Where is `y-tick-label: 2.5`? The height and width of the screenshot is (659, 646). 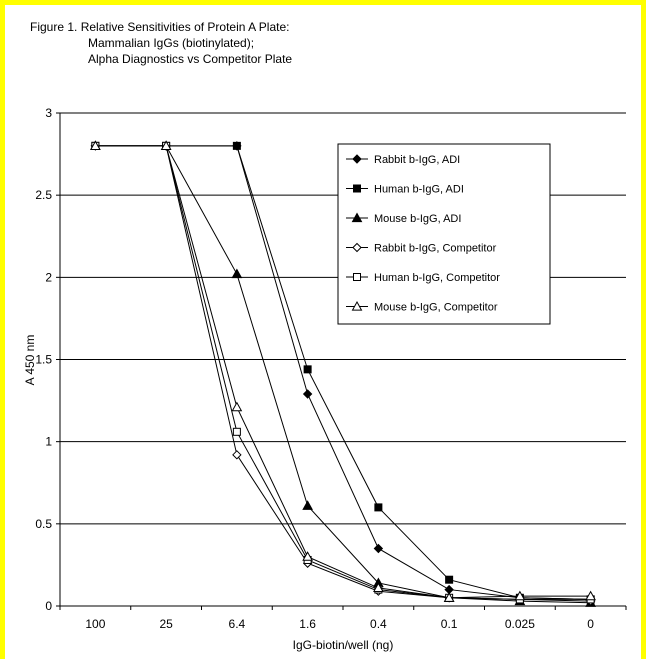
y-tick-label: 2.5 is located at coordinates (43, 195).